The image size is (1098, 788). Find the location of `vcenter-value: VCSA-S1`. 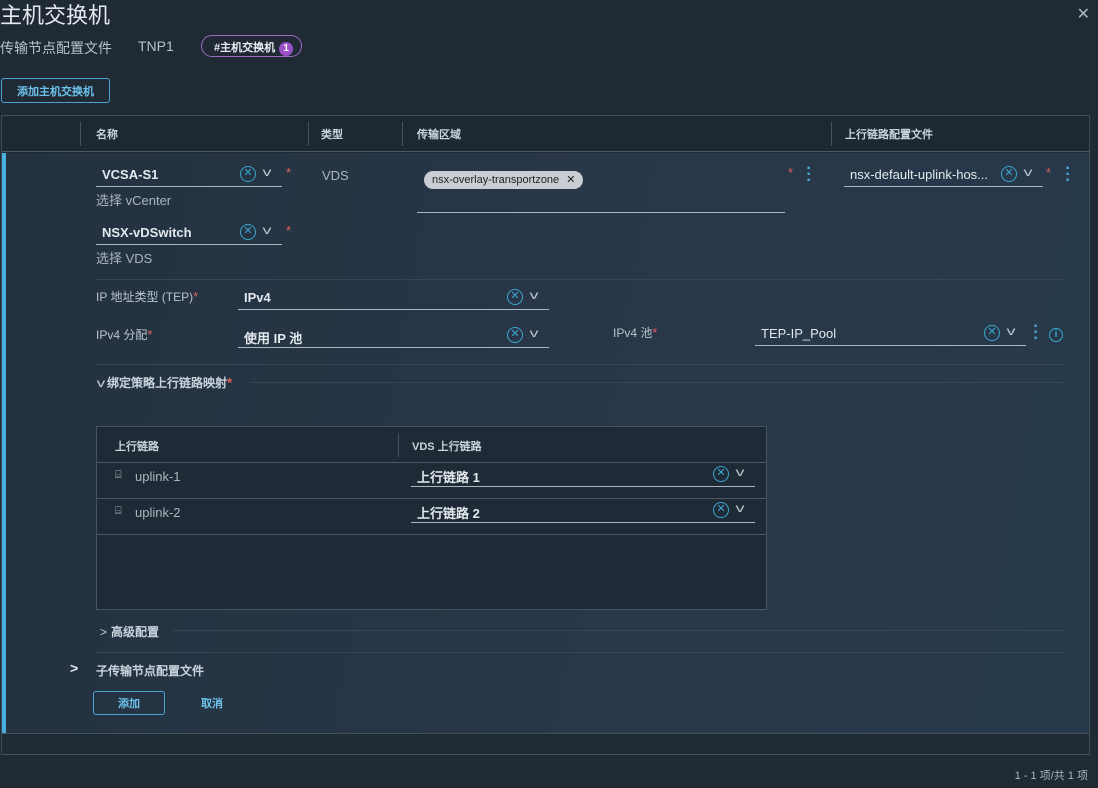

vcenter-value: VCSA-S1 is located at coordinates (130, 174).